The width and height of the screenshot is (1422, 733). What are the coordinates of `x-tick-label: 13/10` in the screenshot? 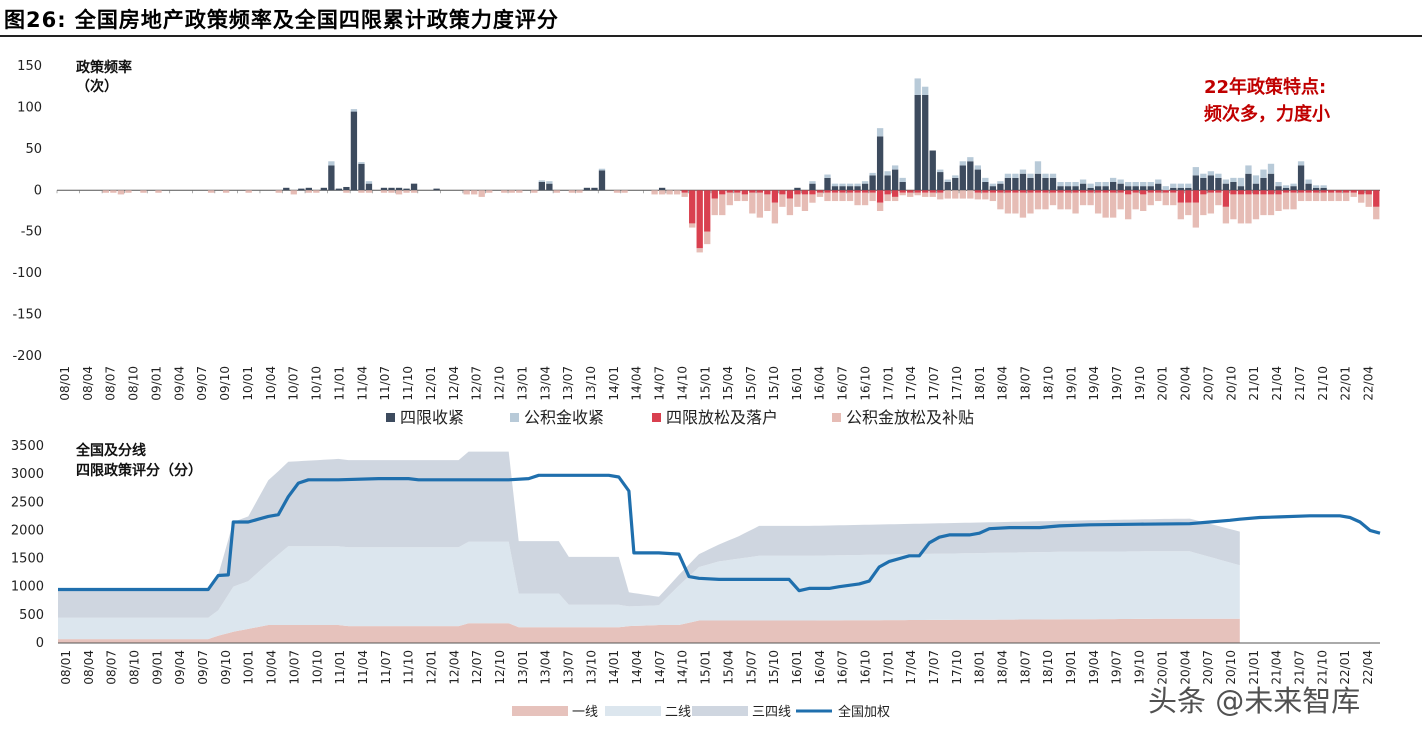 It's located at (591, 667).